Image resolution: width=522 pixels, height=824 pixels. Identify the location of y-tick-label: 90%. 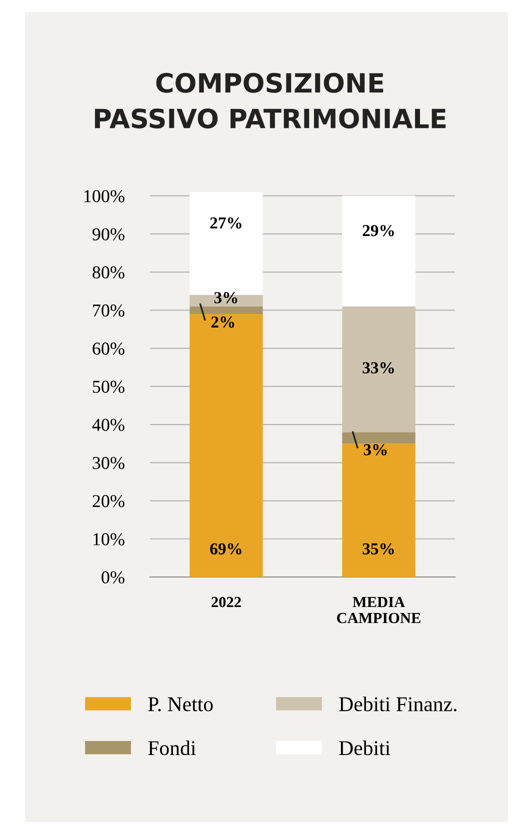
(108, 234).